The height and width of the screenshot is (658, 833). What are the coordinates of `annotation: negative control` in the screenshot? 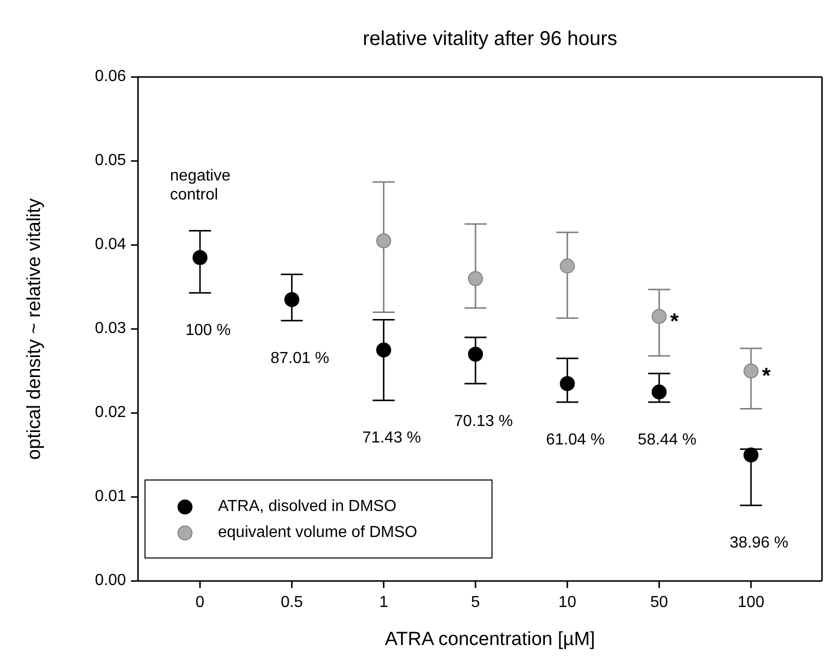 It's located at (200, 186).